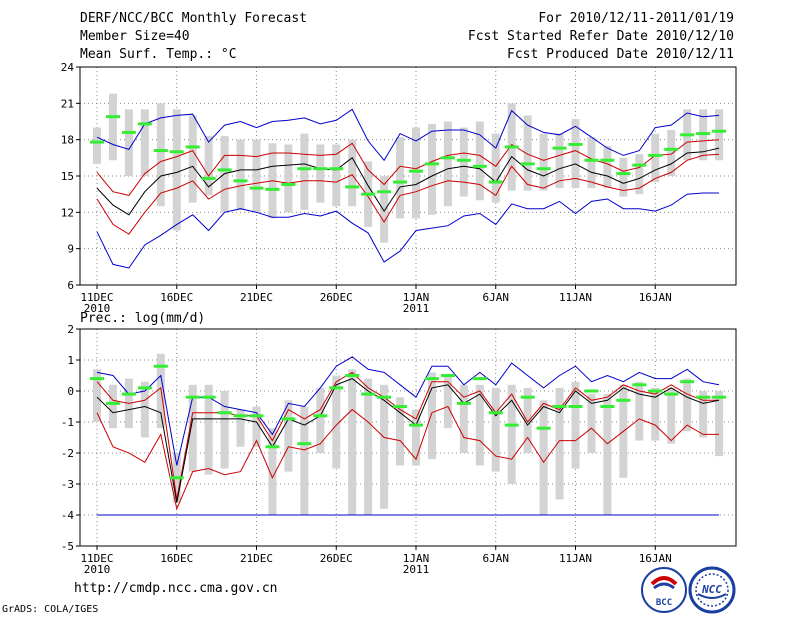 This screenshot has height=618, width=800. What do you see at coordinates (158, 54) in the screenshot?
I see `header-variable: Mean Surf. Temp.: °C` at bounding box center [158, 54].